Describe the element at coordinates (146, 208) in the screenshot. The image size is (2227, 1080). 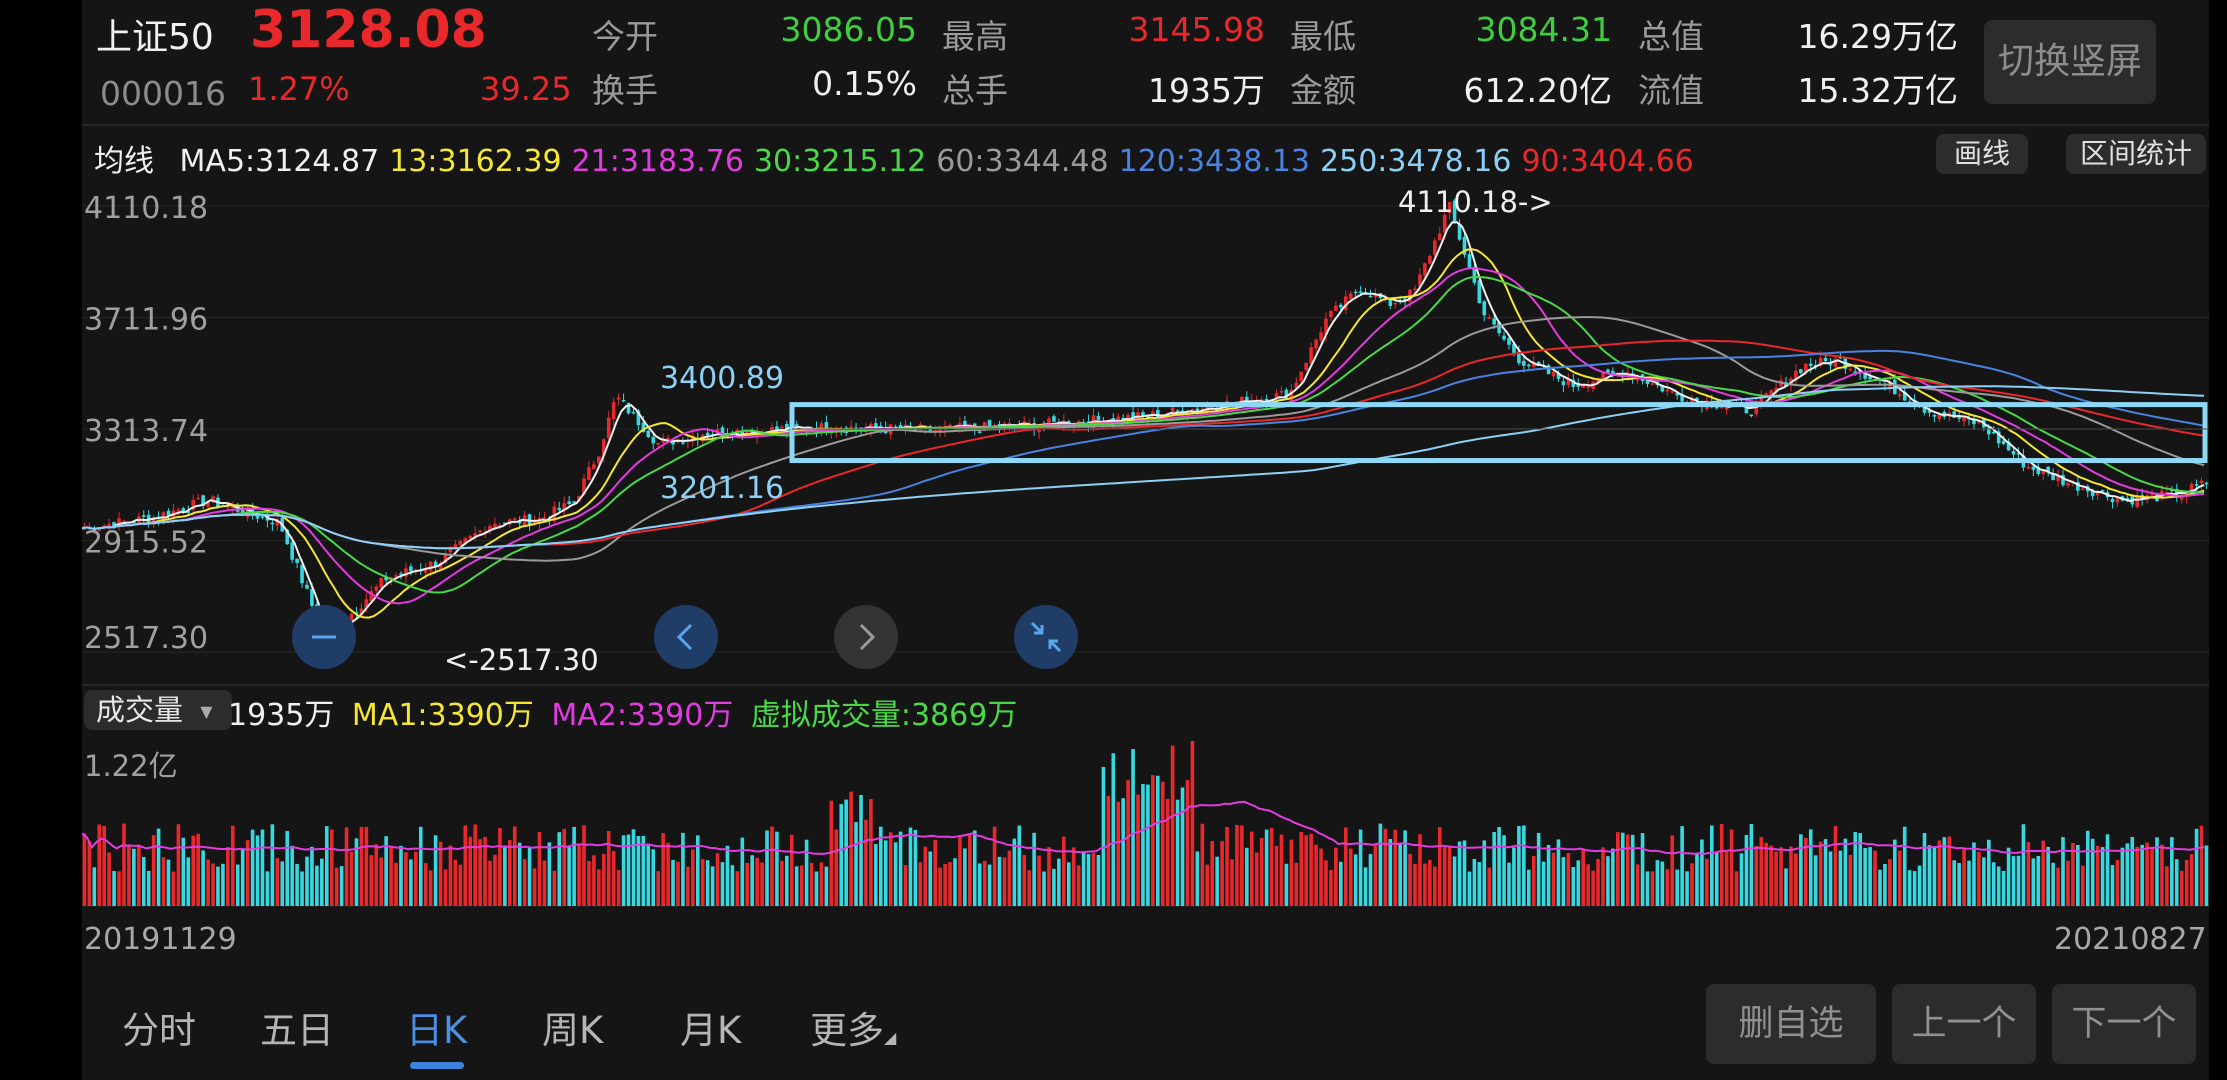
I see `price-axis-label: 4110.18` at that location.